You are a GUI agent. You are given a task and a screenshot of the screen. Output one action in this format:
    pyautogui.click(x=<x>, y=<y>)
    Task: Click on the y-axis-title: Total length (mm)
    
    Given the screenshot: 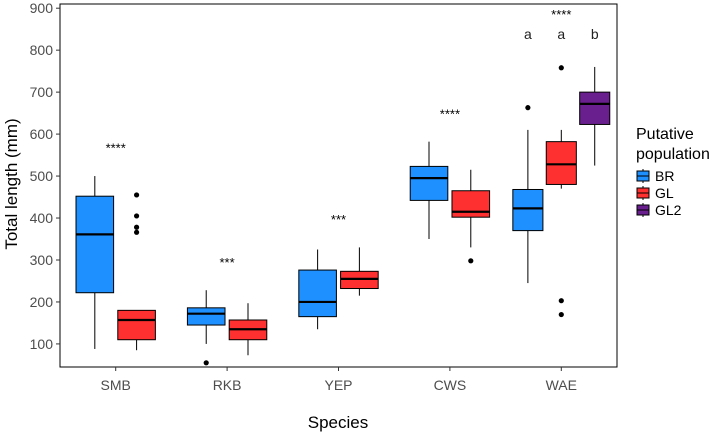 What is the action you would take?
    pyautogui.click(x=11, y=183)
    